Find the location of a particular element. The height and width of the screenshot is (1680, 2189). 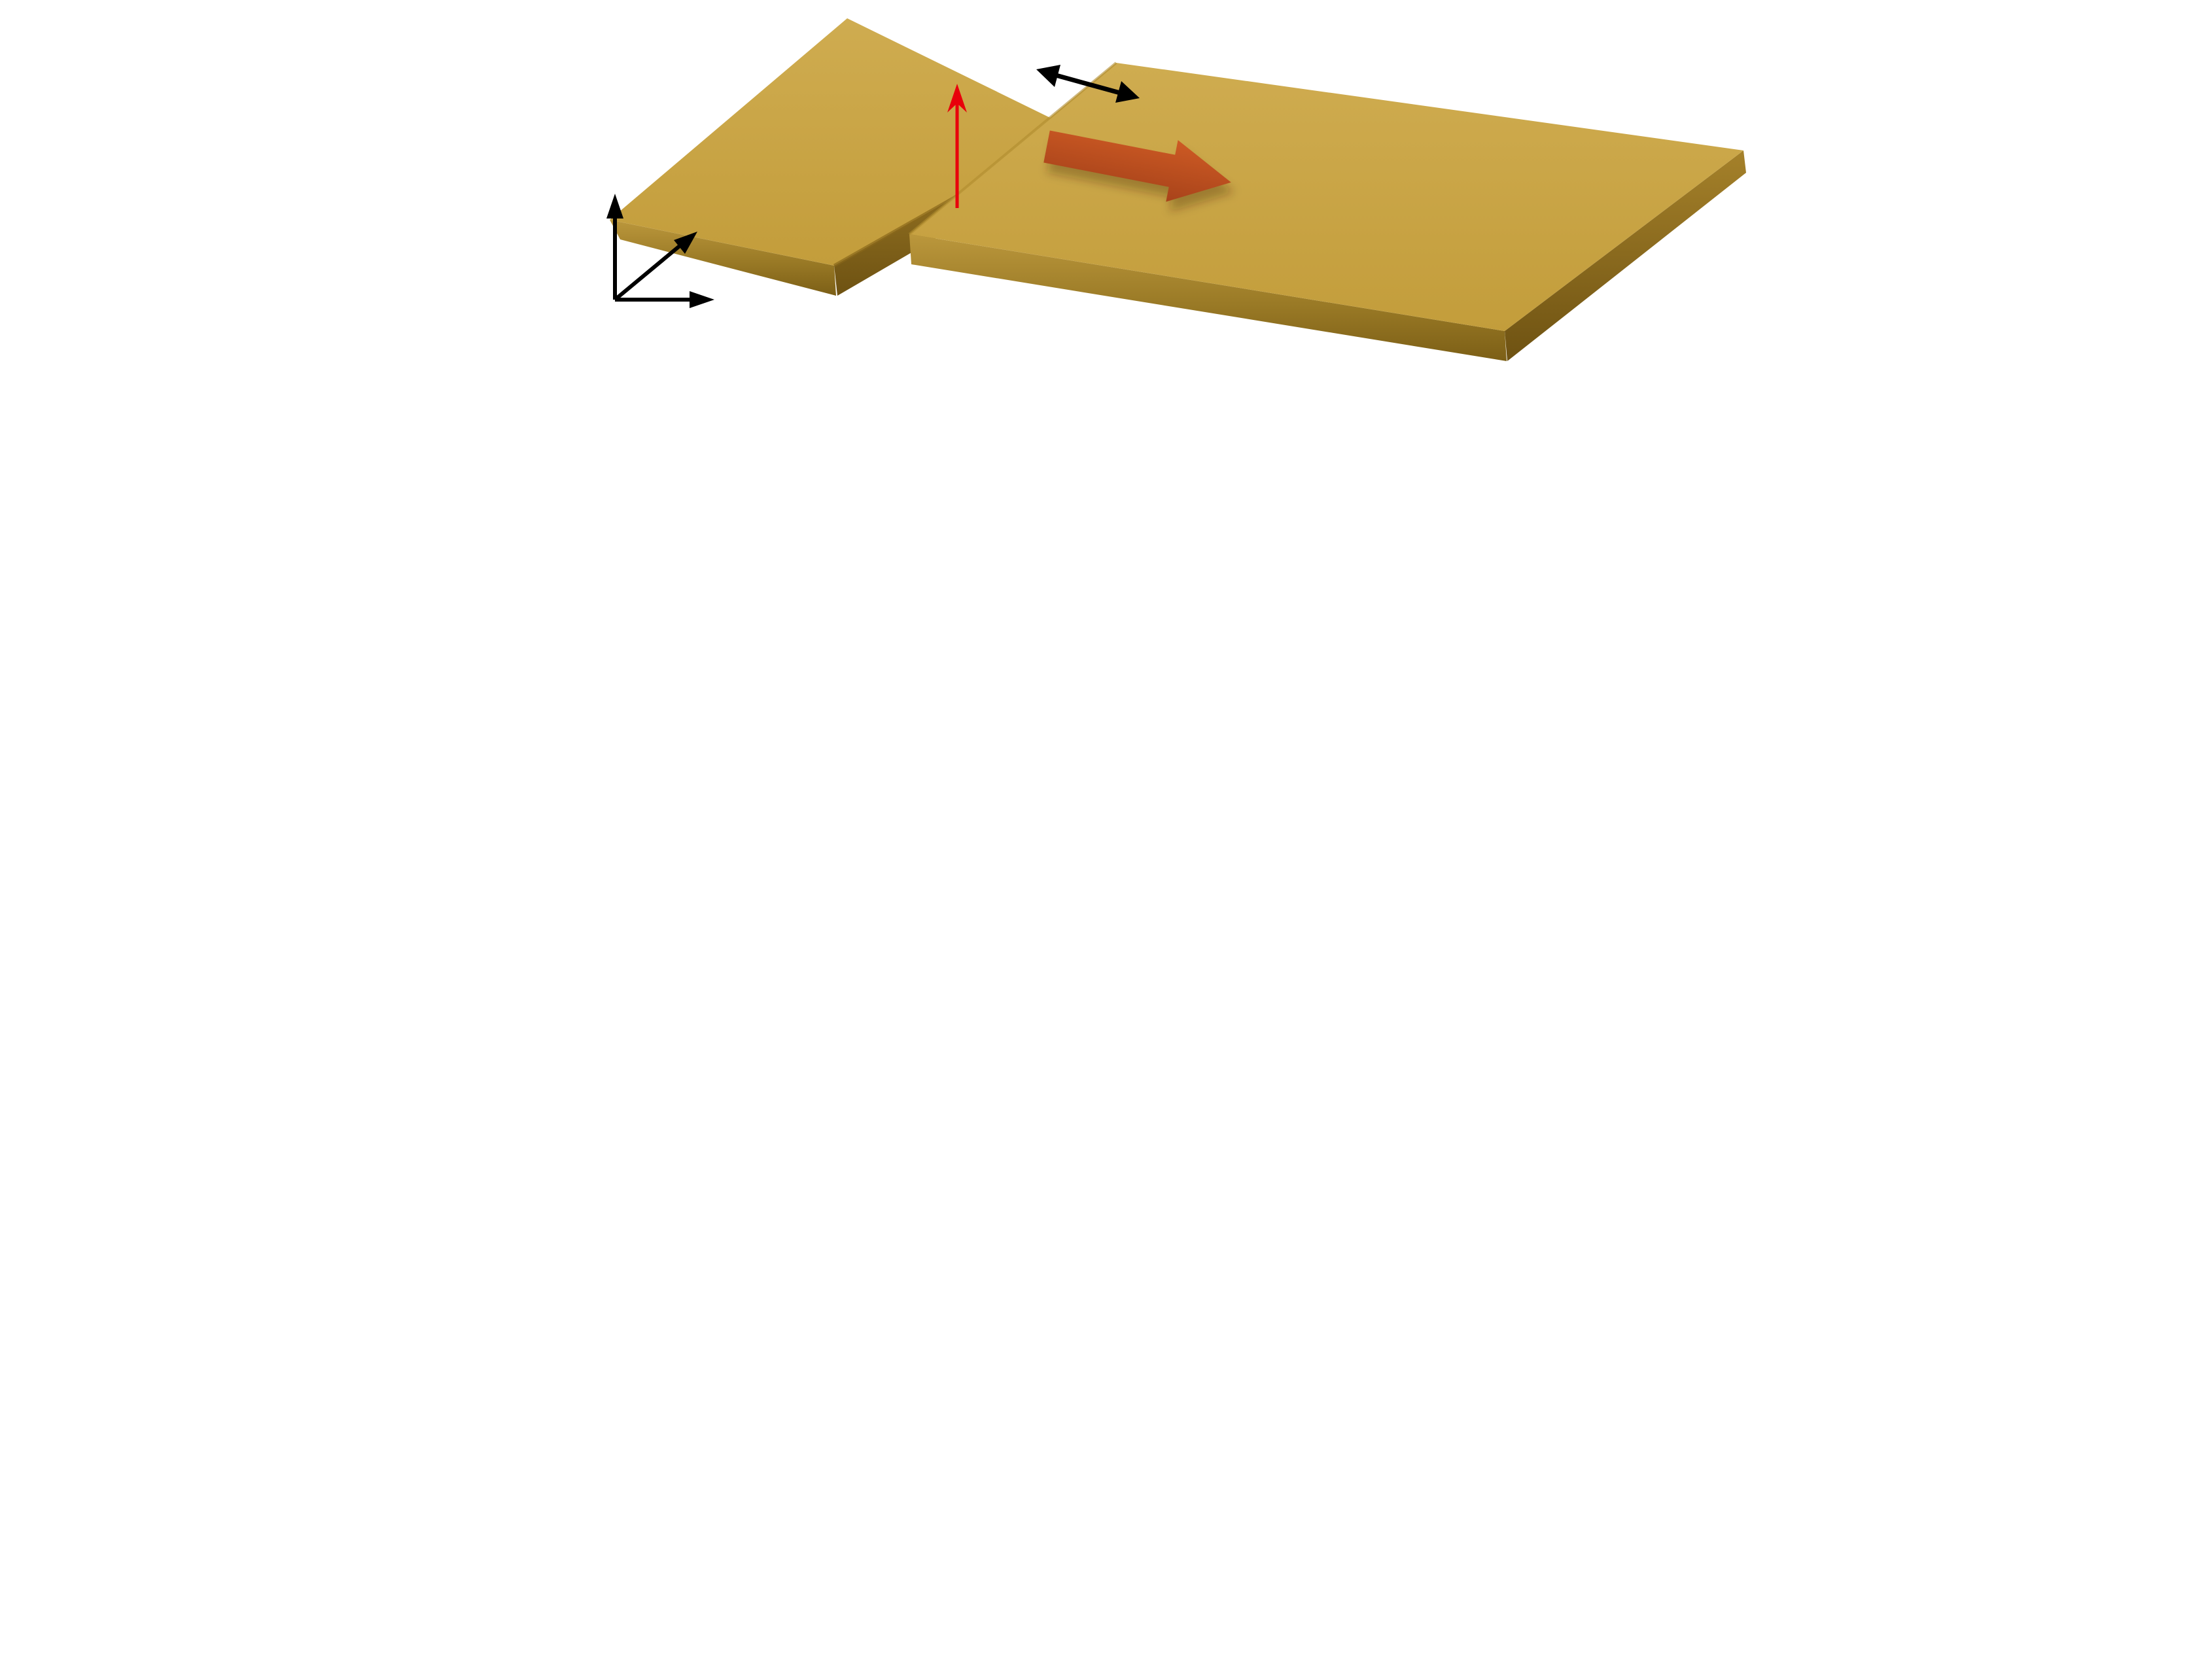

schematic-panel-a is located at coordinates (1176, 189).